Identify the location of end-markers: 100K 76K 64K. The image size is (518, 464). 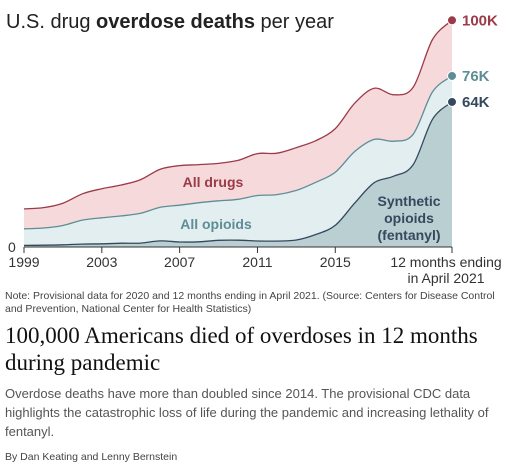
(472, 61).